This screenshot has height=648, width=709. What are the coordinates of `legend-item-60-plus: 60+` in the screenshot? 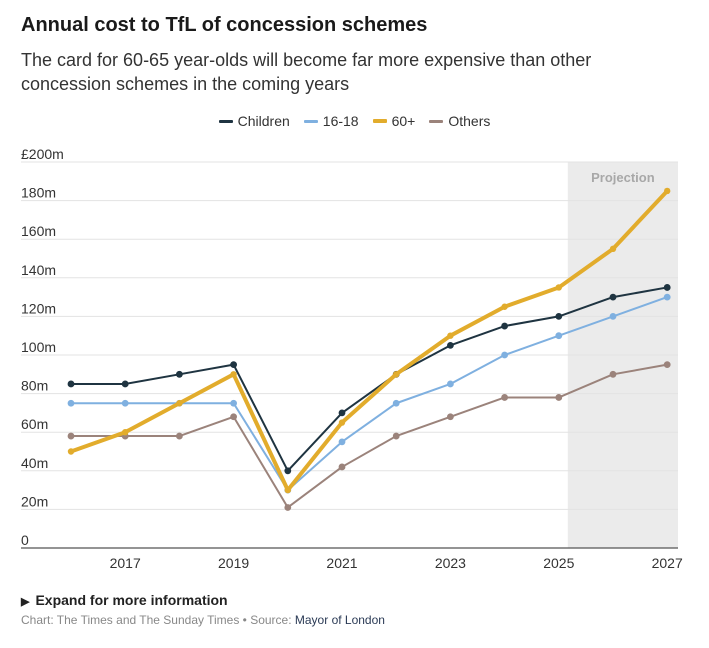 It's located at (394, 121).